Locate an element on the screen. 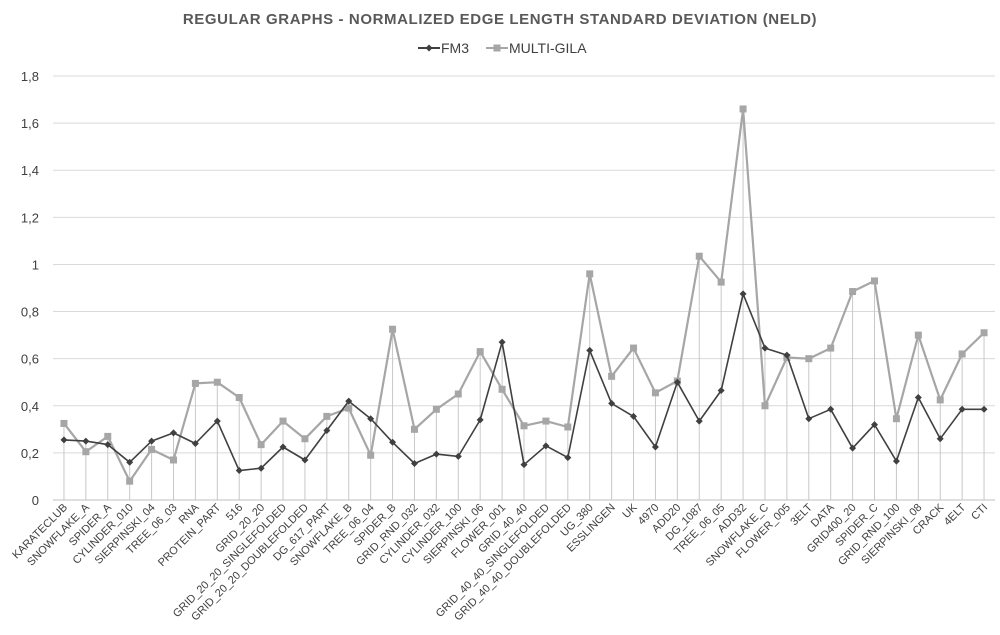 Image resolution: width=1000 pixels, height=635 pixels. legend: FM3 MULTI-GILA is located at coordinates (502, 48).